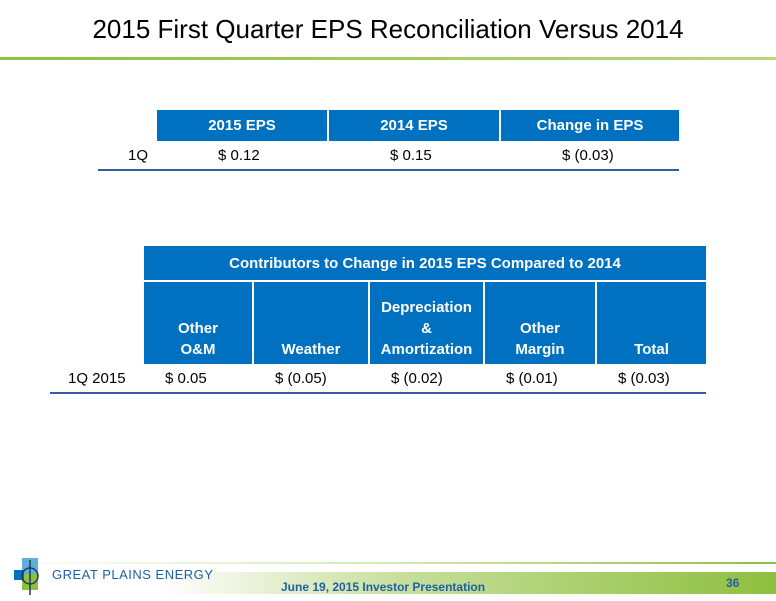 The height and width of the screenshot is (601, 776). What do you see at coordinates (388, 58) in the screenshot?
I see `title-divider` at bounding box center [388, 58].